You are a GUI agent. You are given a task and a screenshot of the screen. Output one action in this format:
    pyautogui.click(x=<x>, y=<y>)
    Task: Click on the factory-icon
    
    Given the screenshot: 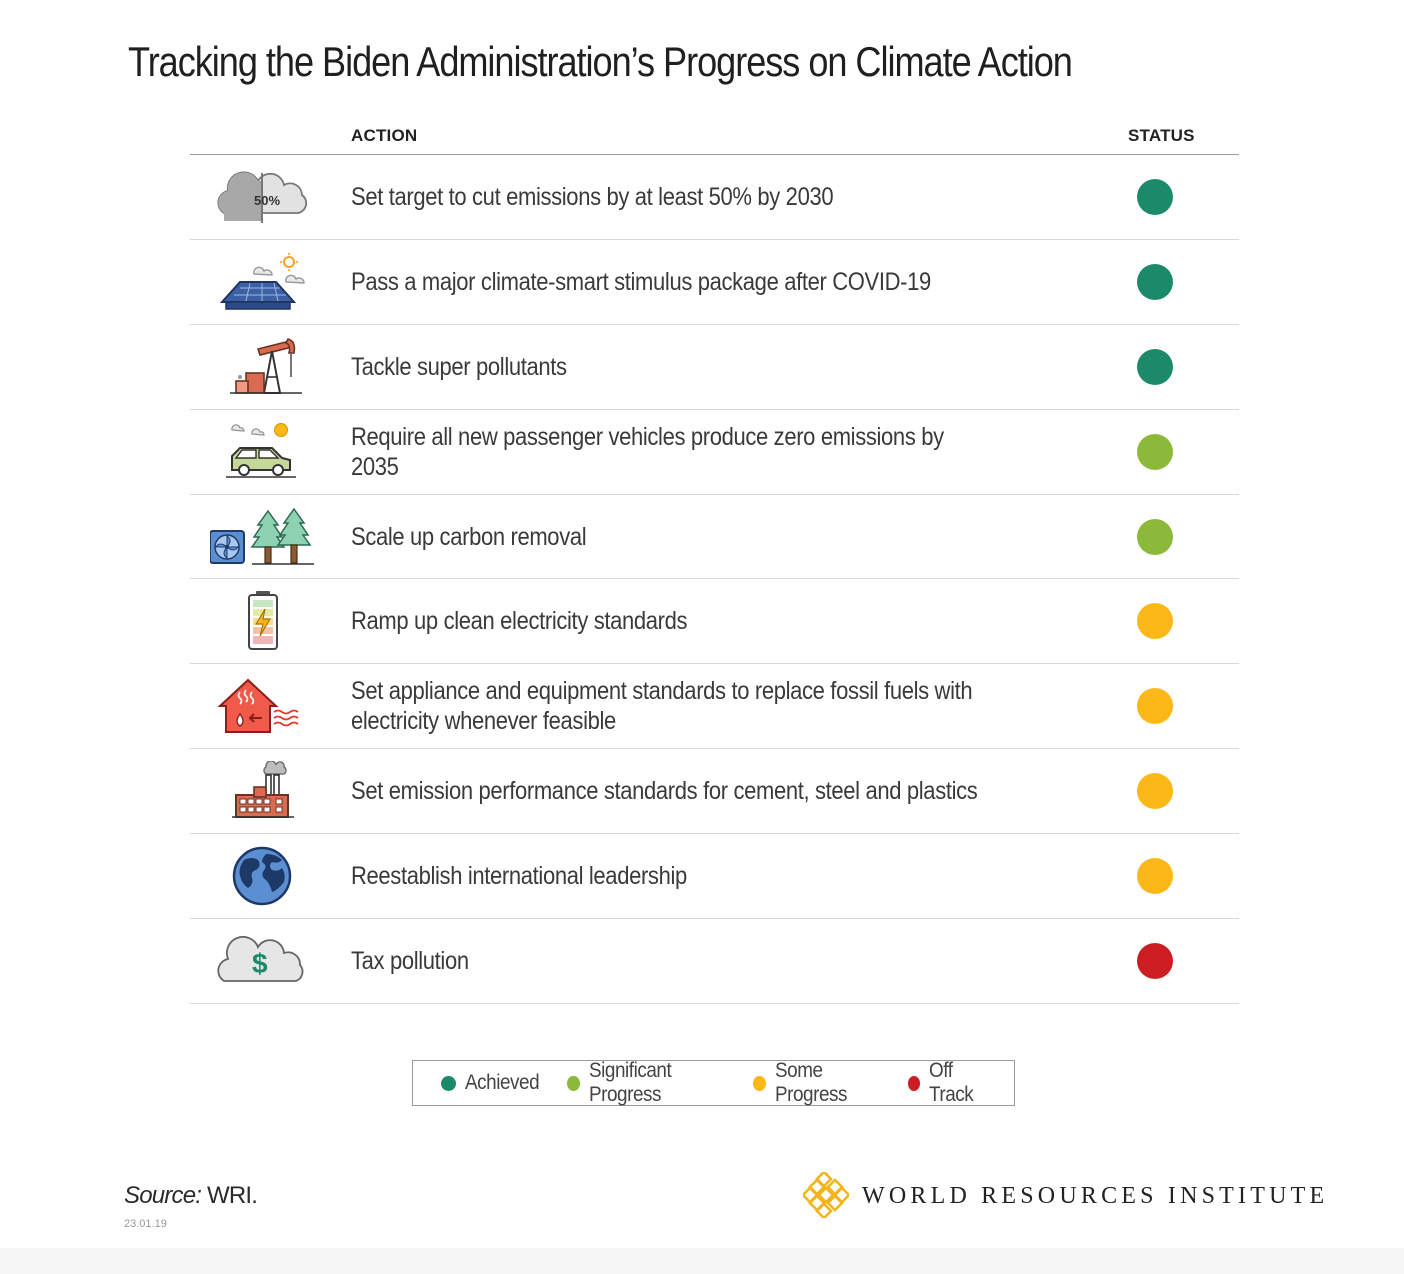 What is the action you would take?
    pyautogui.click(x=265, y=791)
    